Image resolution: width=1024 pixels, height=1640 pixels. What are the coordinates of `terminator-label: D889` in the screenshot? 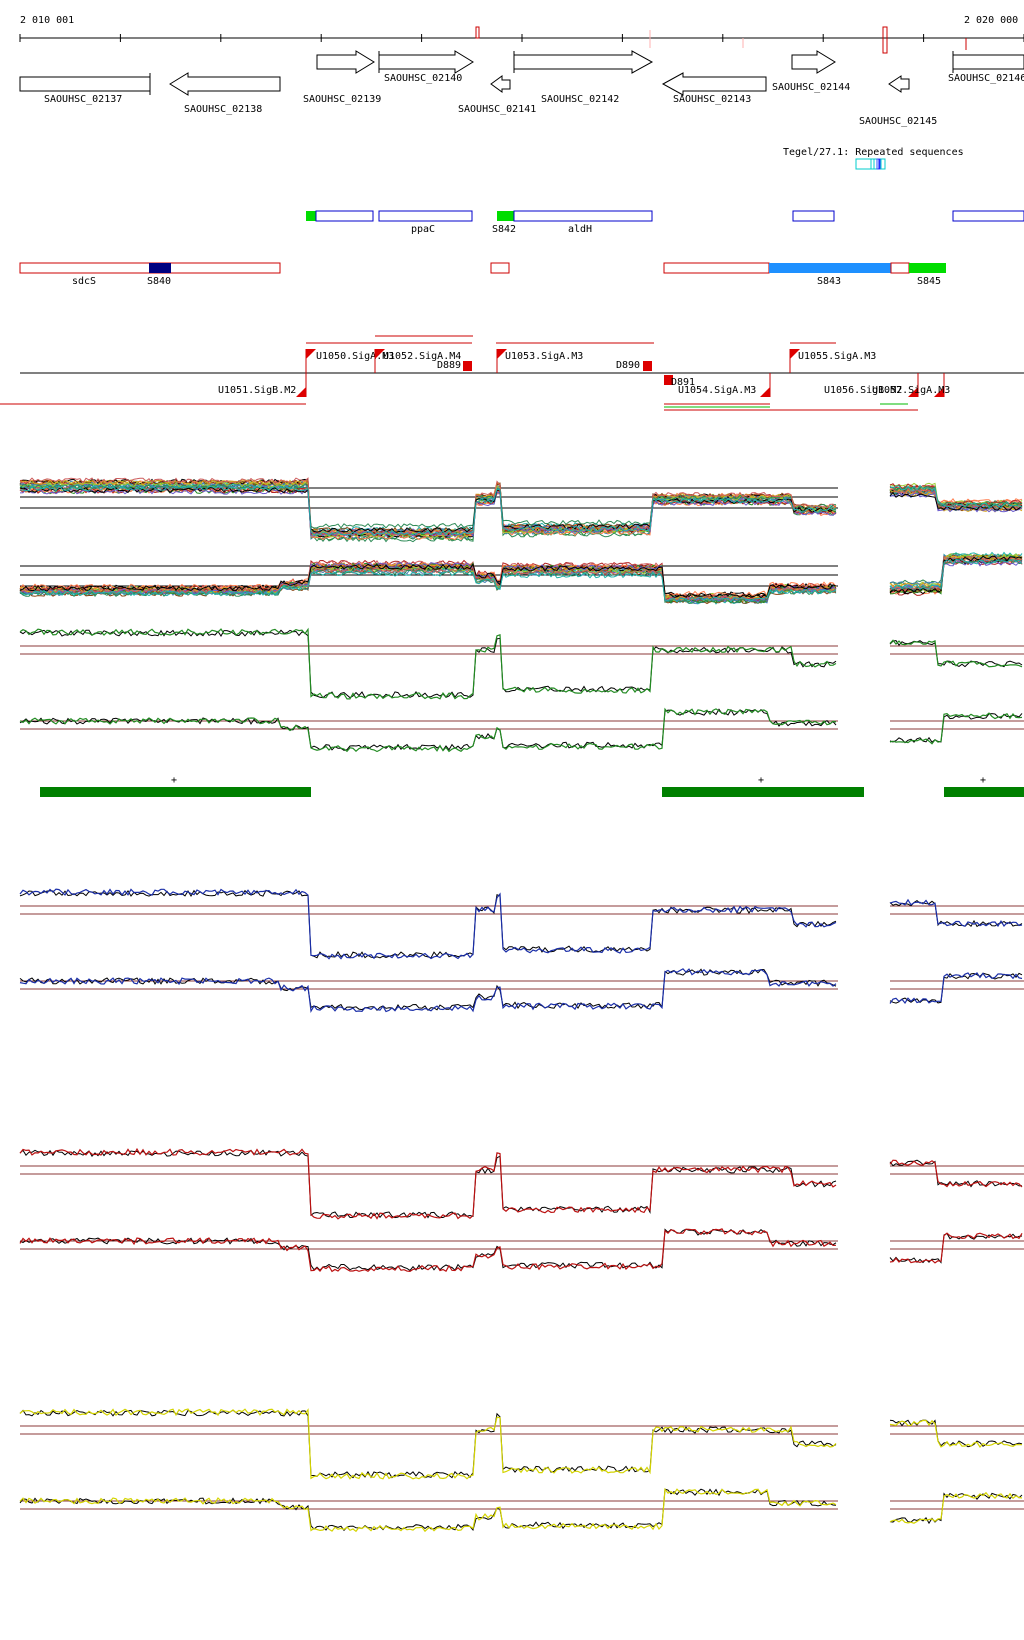 It's located at (449, 365).